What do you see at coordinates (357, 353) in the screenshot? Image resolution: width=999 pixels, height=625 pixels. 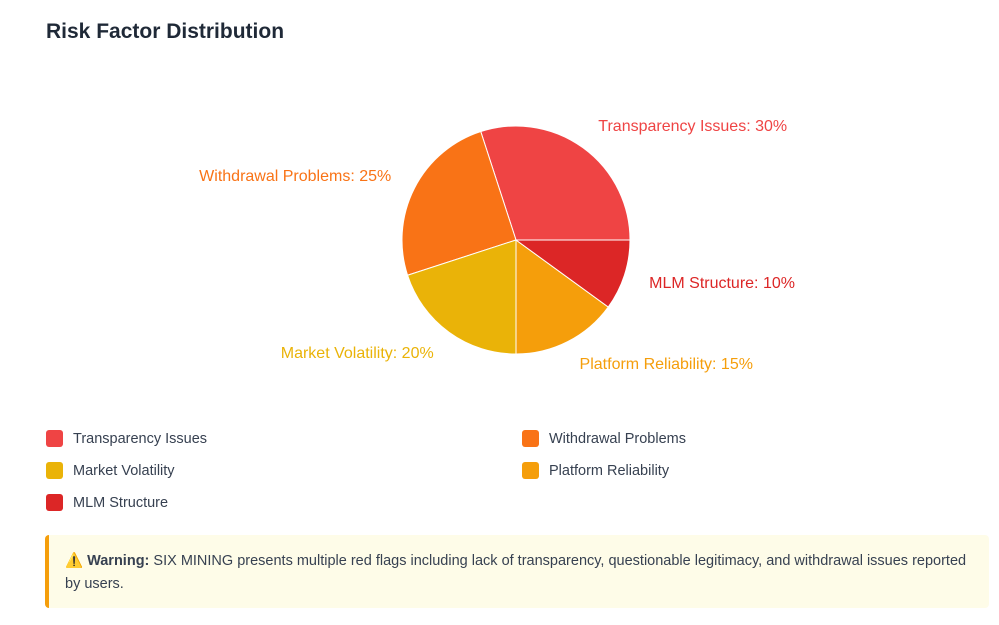 I see `slice-label: Market Volatility: 20%` at bounding box center [357, 353].